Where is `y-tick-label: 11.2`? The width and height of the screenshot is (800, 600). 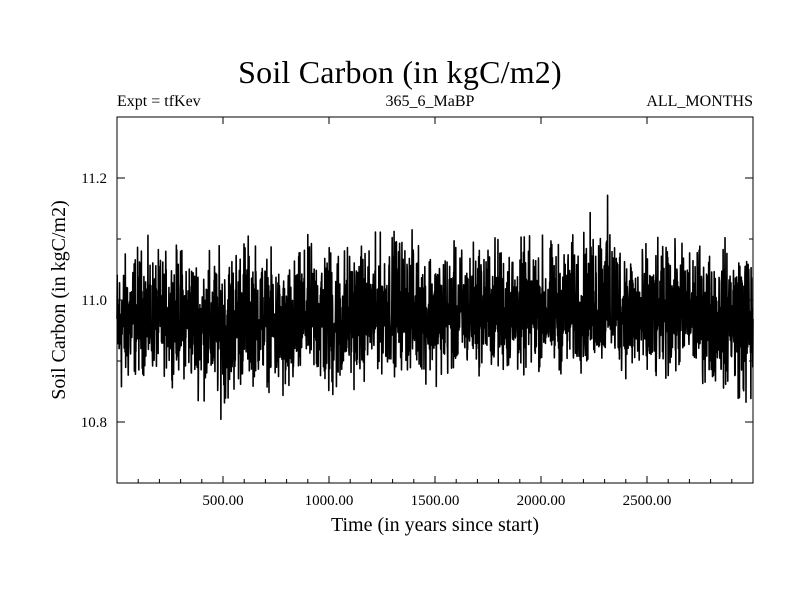
y-tick-label: 11.2 is located at coordinates (94, 179).